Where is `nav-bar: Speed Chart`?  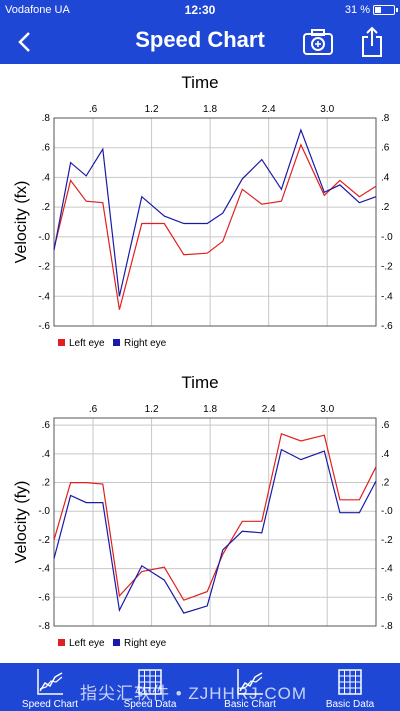 nav-bar: Speed Chart is located at coordinates (200, 42).